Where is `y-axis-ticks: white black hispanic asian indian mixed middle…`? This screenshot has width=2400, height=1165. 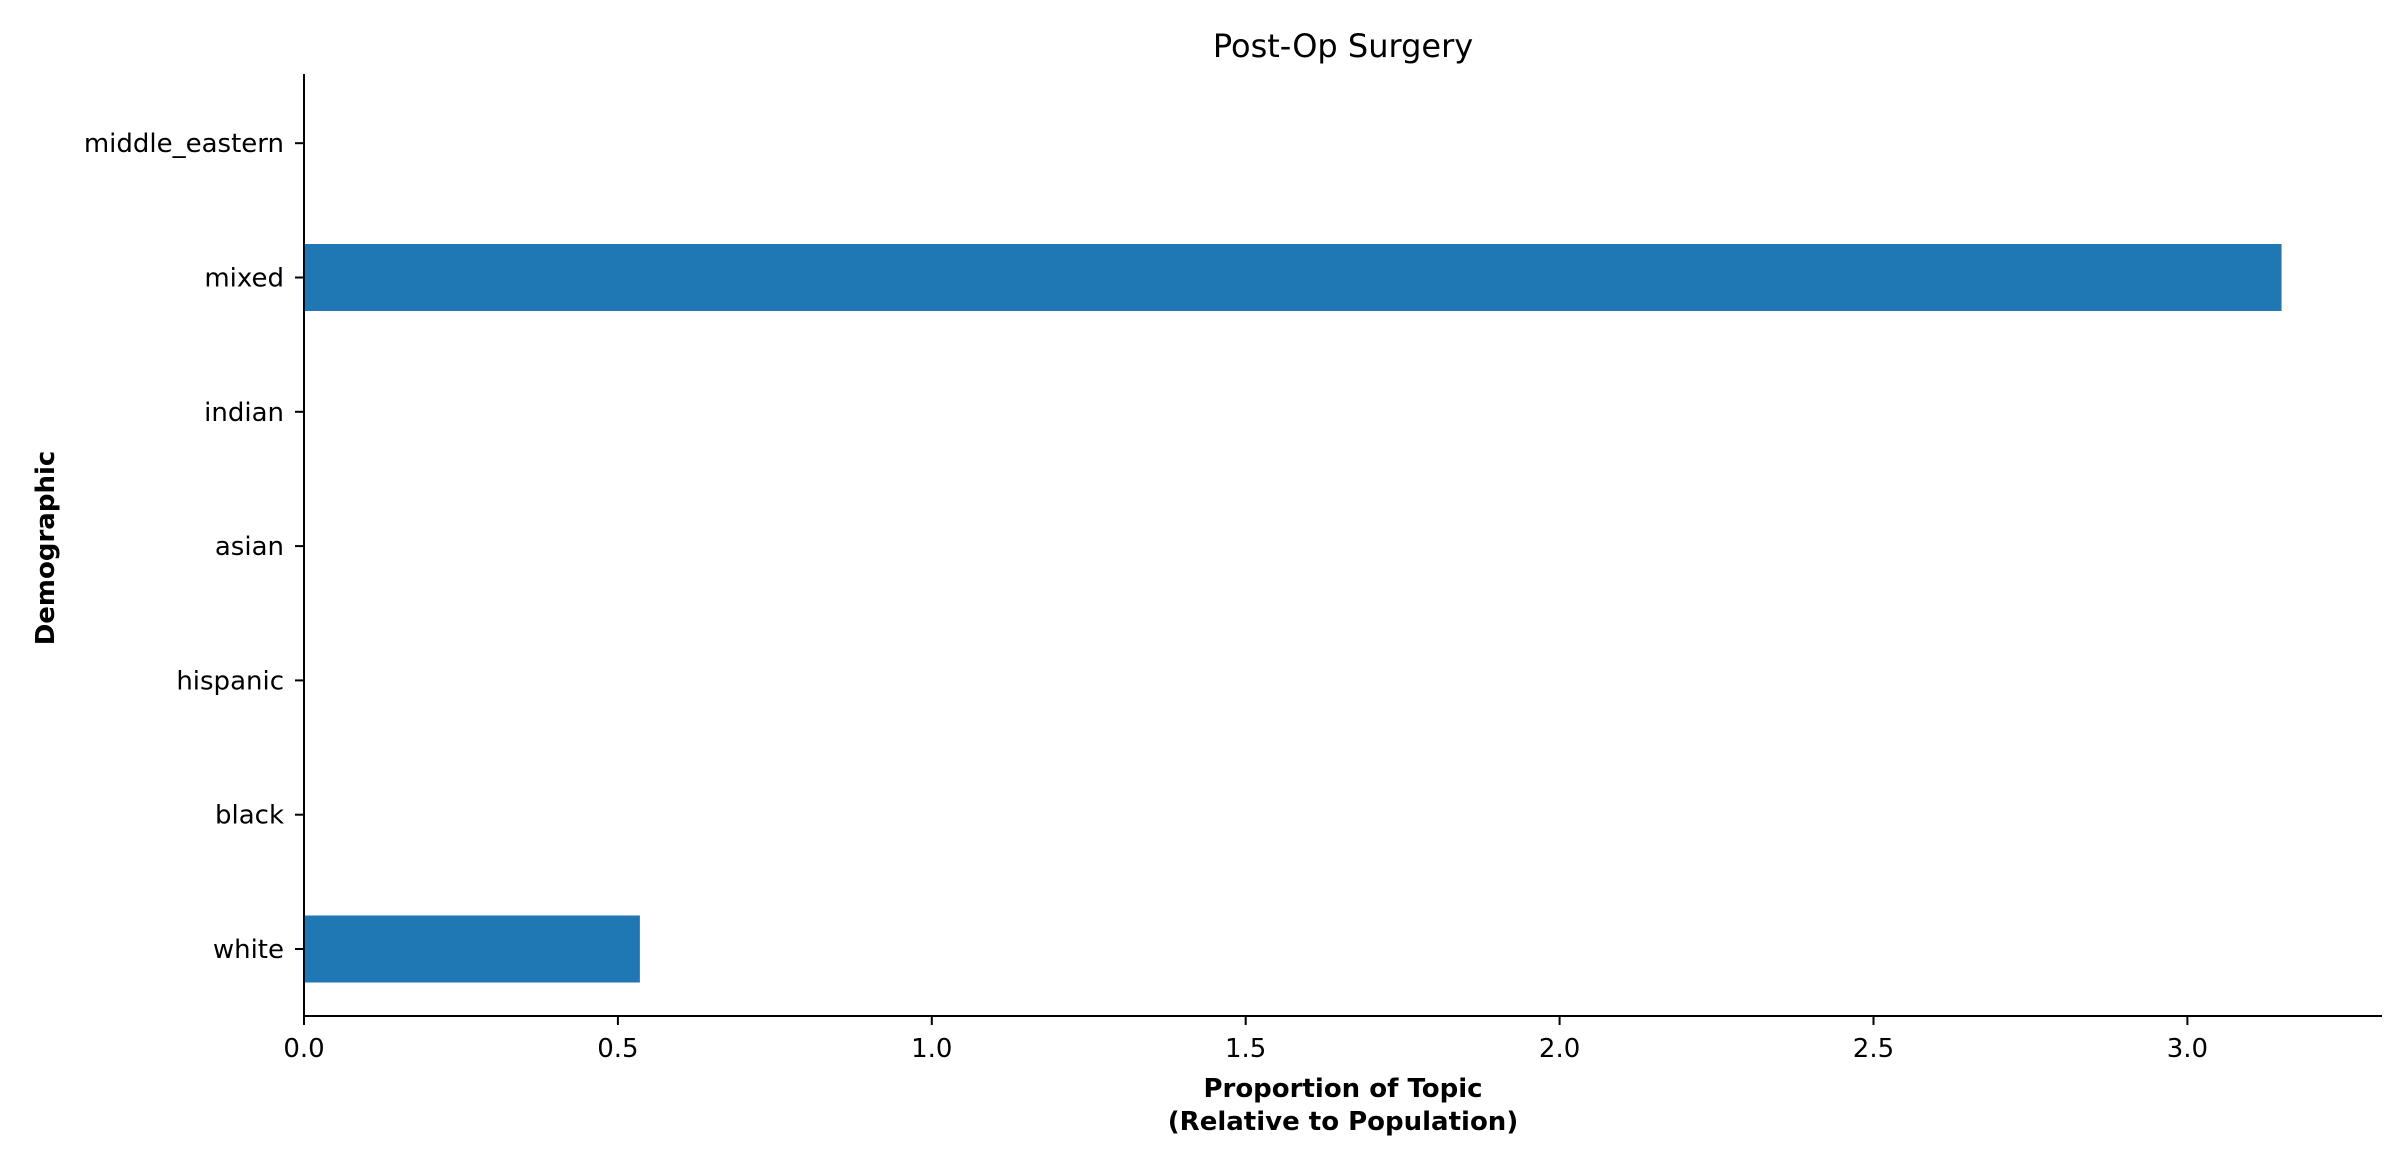
y-axis-ticks: white black hispanic asian indian mixed middle… is located at coordinates (194, 547).